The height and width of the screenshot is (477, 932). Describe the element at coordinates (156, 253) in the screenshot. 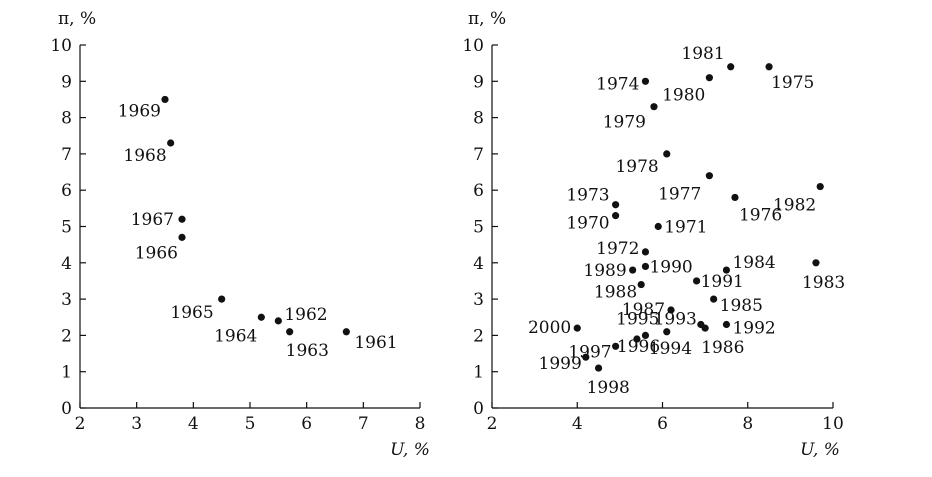

I see `left-point-label-1966: 1966` at that location.